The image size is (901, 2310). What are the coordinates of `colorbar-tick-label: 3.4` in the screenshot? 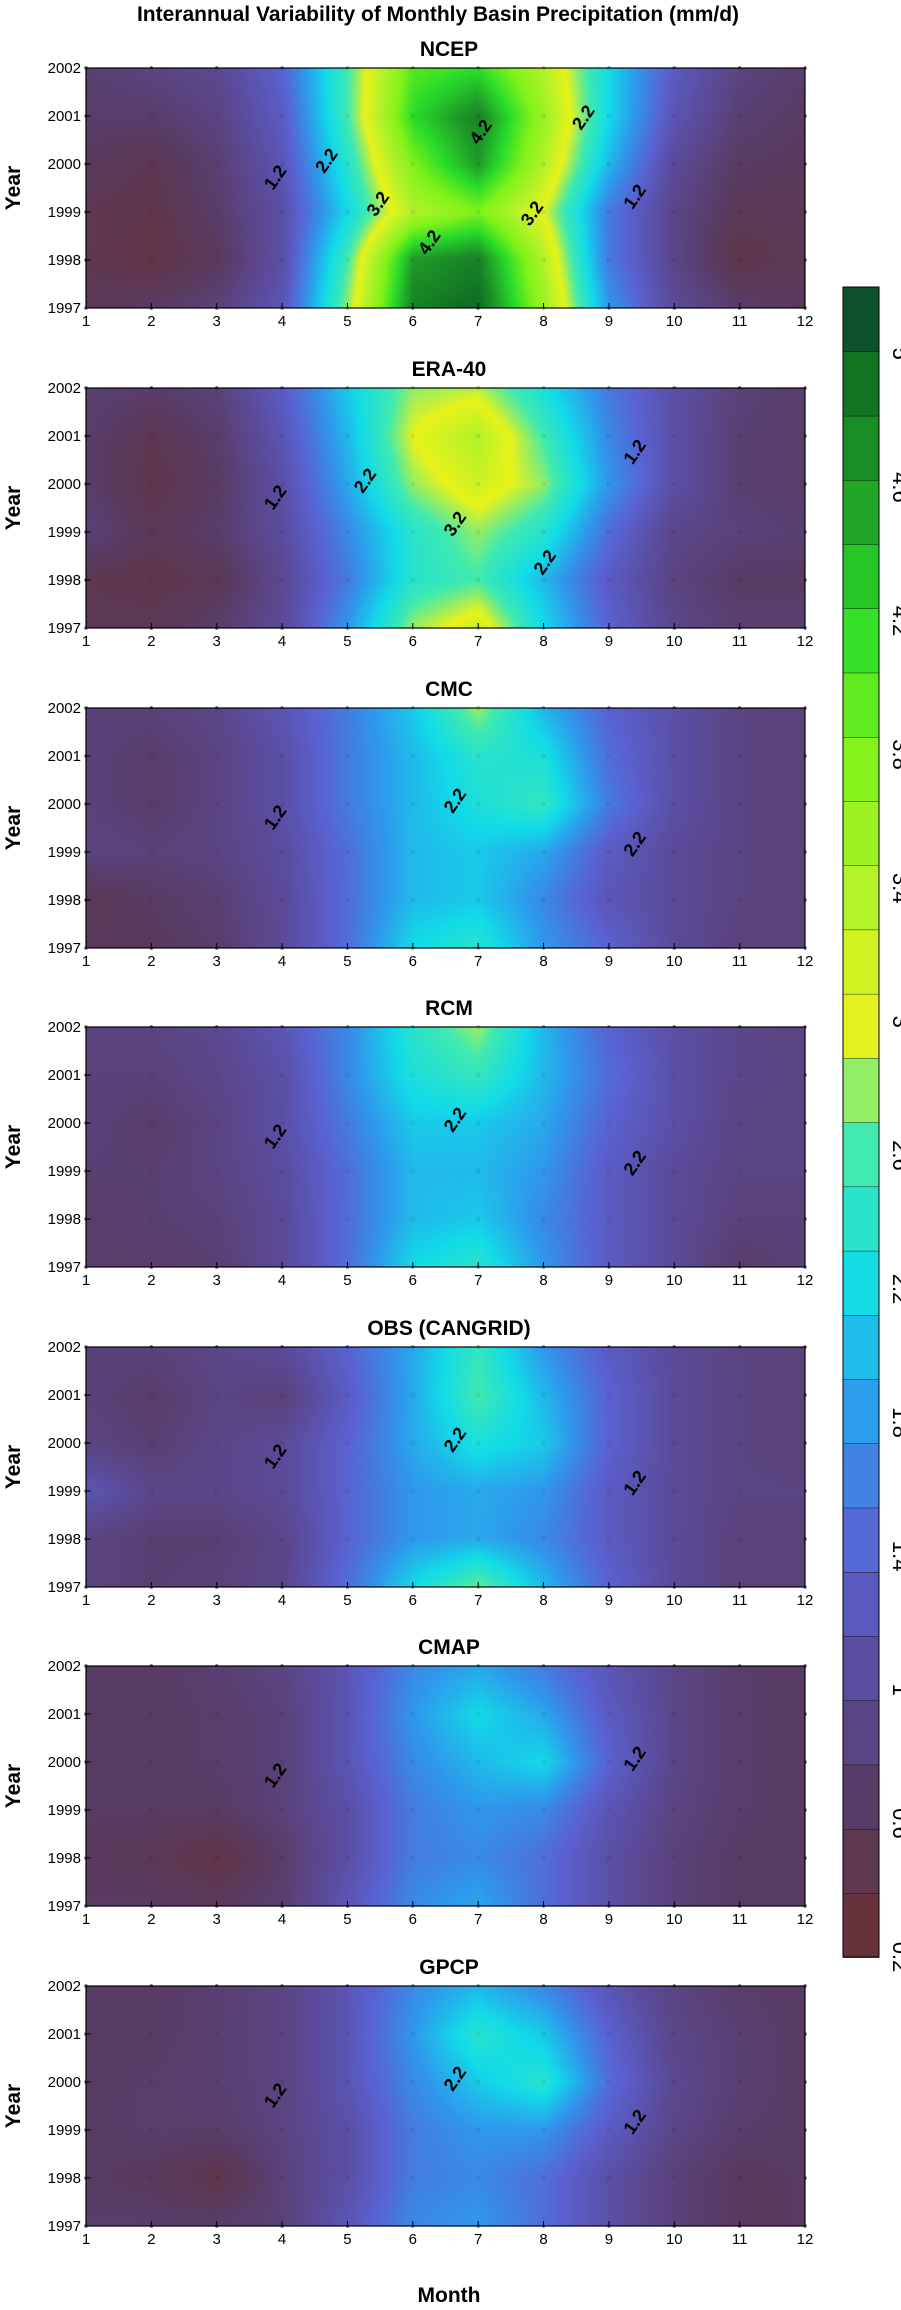 It's located at (894, 888).